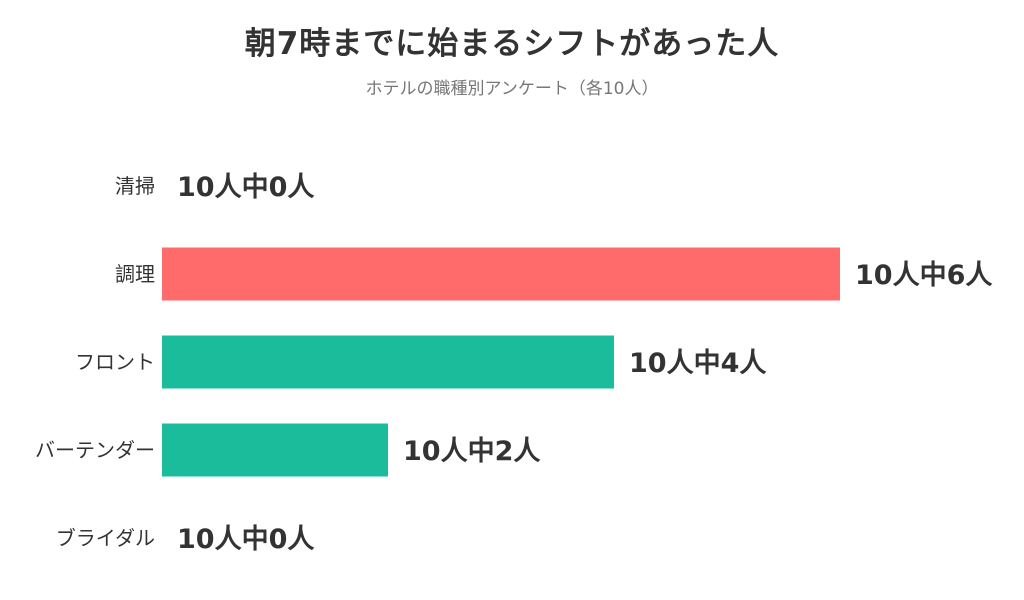 Image resolution: width=1024 pixels, height=600 pixels. I want to click on value-label: 10人中2人, so click(471, 451).